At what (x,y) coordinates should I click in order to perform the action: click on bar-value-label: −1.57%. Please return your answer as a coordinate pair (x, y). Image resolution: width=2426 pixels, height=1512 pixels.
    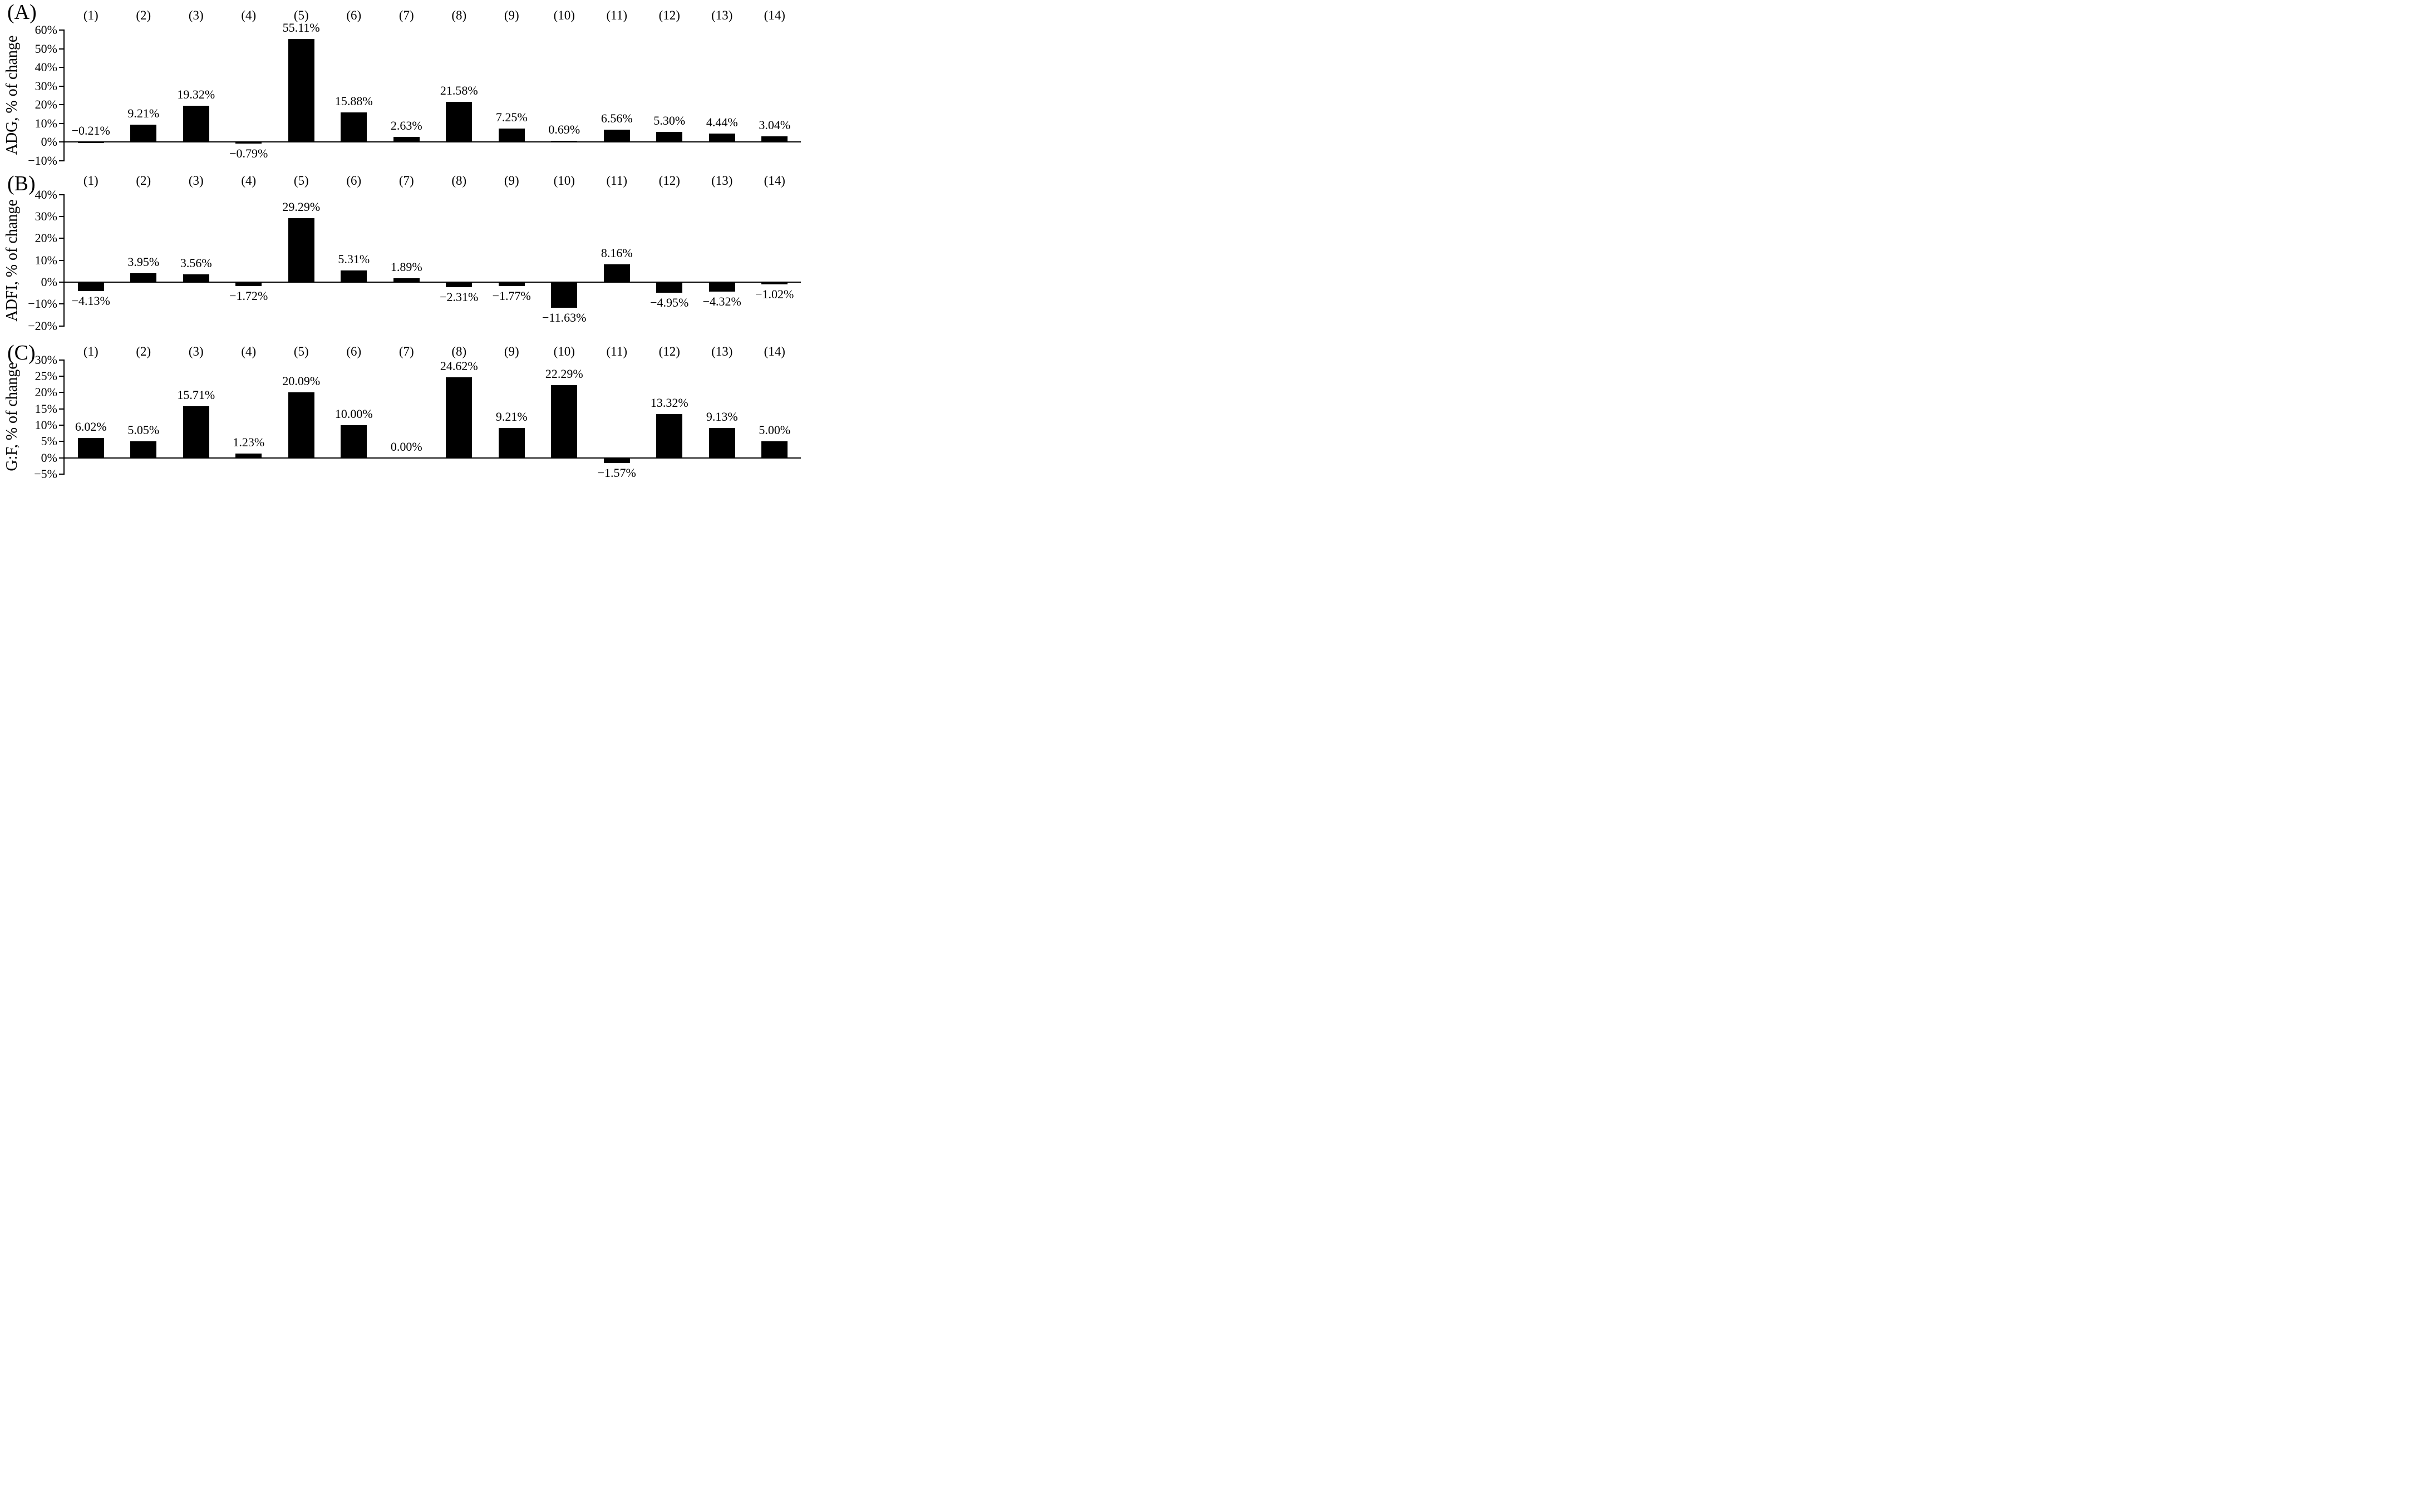
    Looking at the image, I should click on (616, 472).